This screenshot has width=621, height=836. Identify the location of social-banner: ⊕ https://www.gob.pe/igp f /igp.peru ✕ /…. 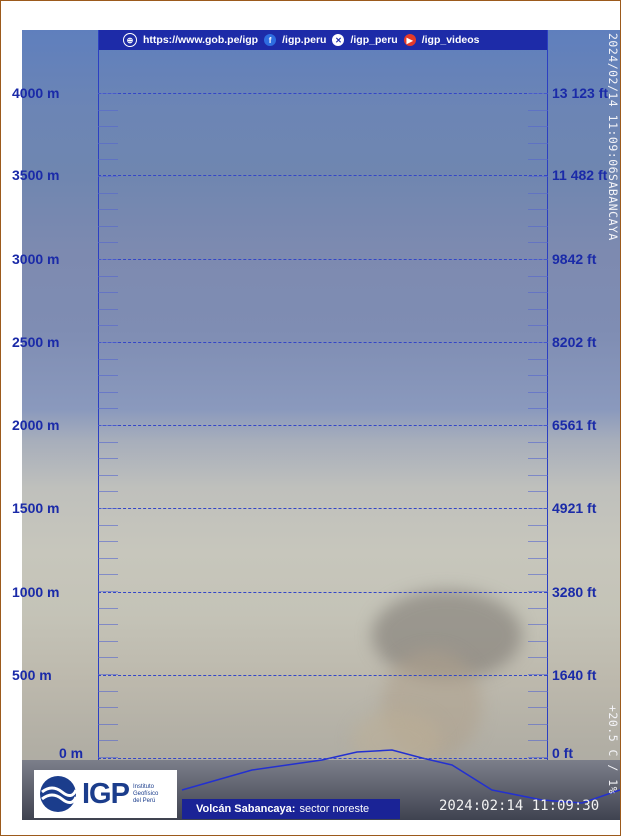
(323, 40).